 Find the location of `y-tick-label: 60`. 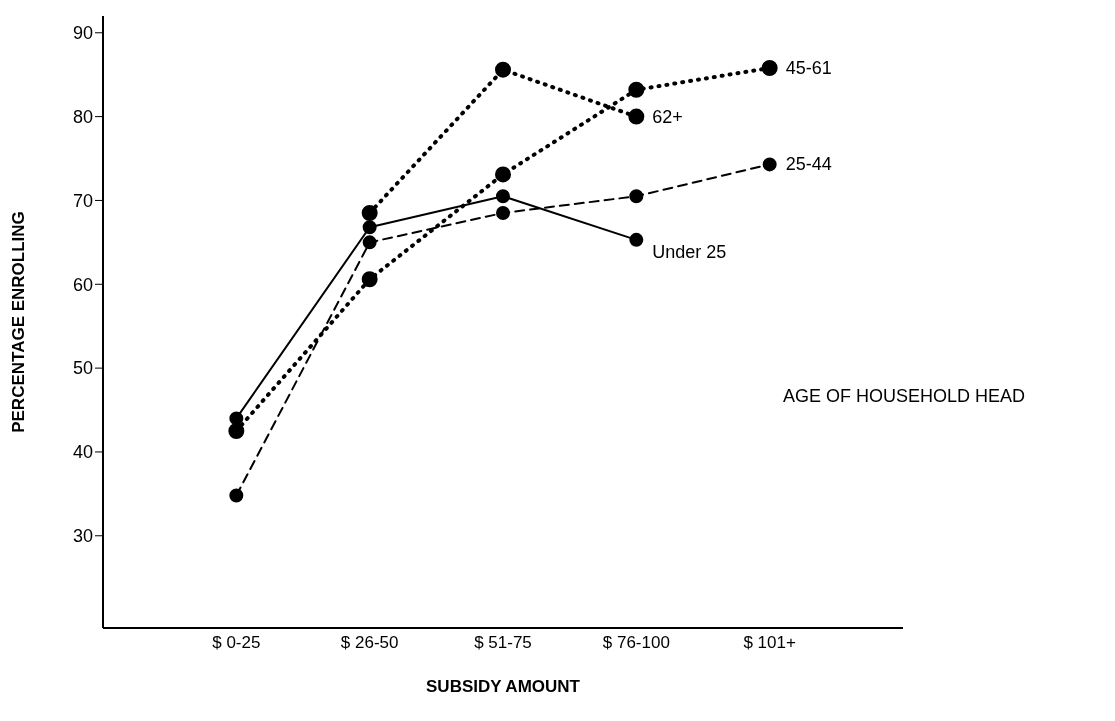

y-tick-label: 60 is located at coordinates (82, 284).